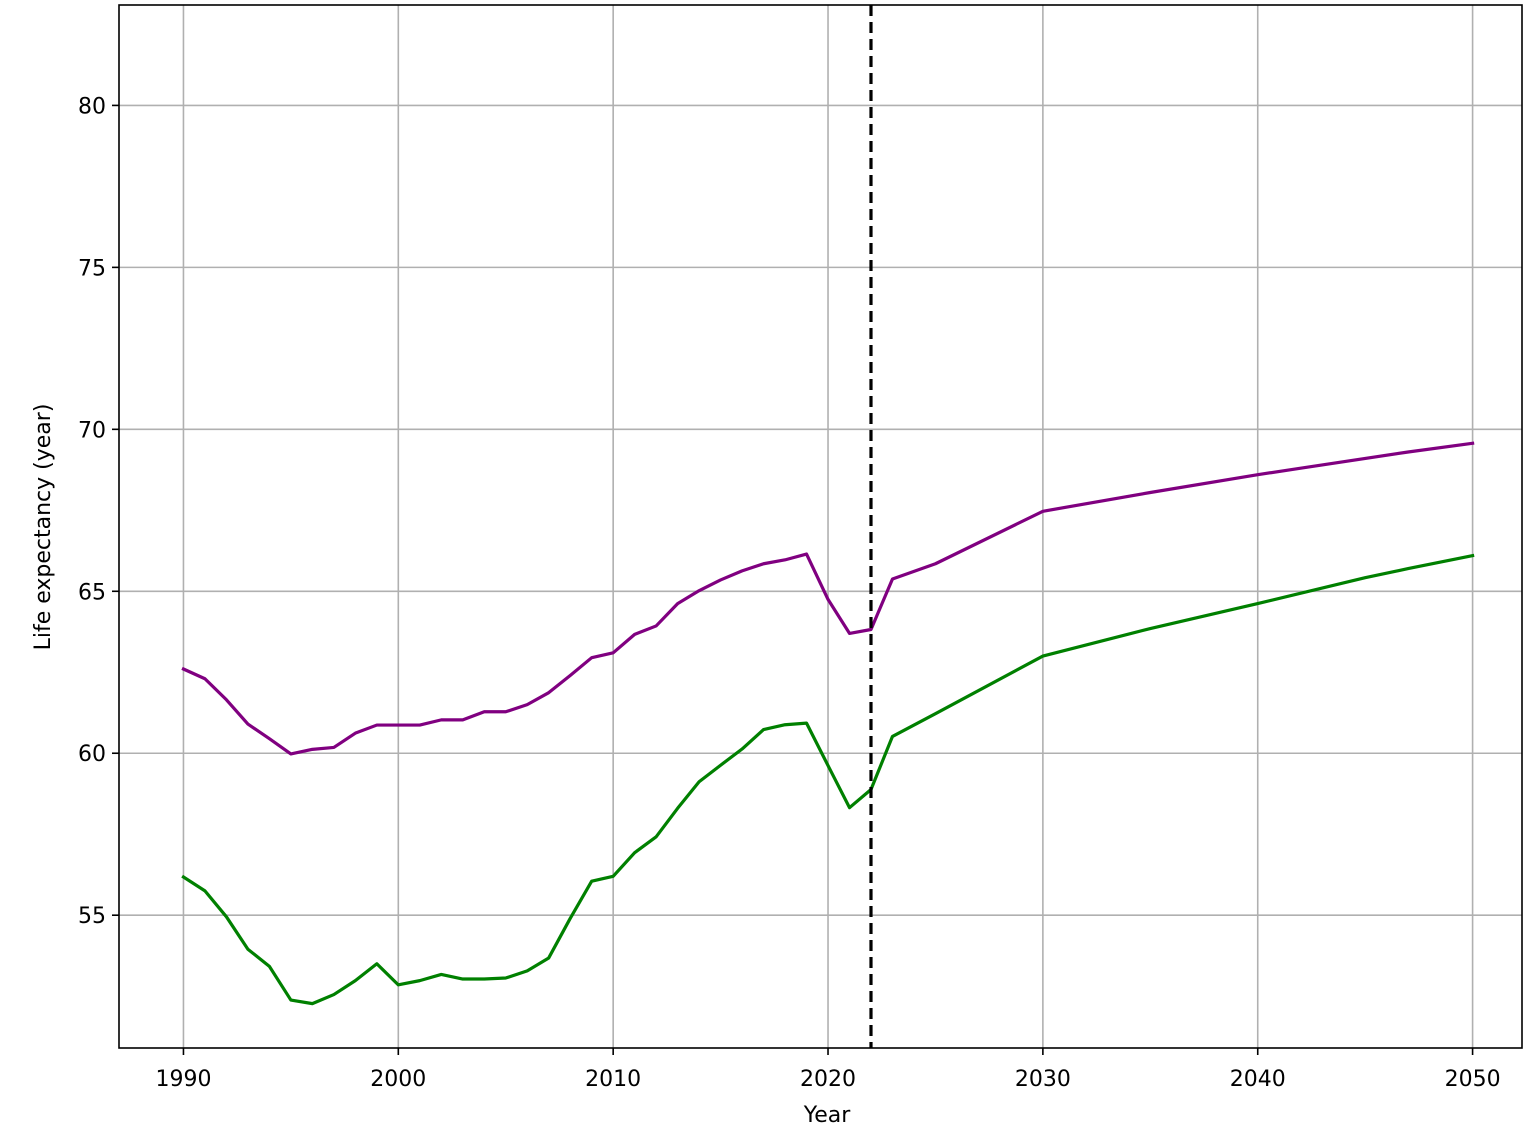 The width and height of the screenshot is (1523, 1130). What do you see at coordinates (92, 268) in the screenshot?
I see `y-tick-label: 75` at bounding box center [92, 268].